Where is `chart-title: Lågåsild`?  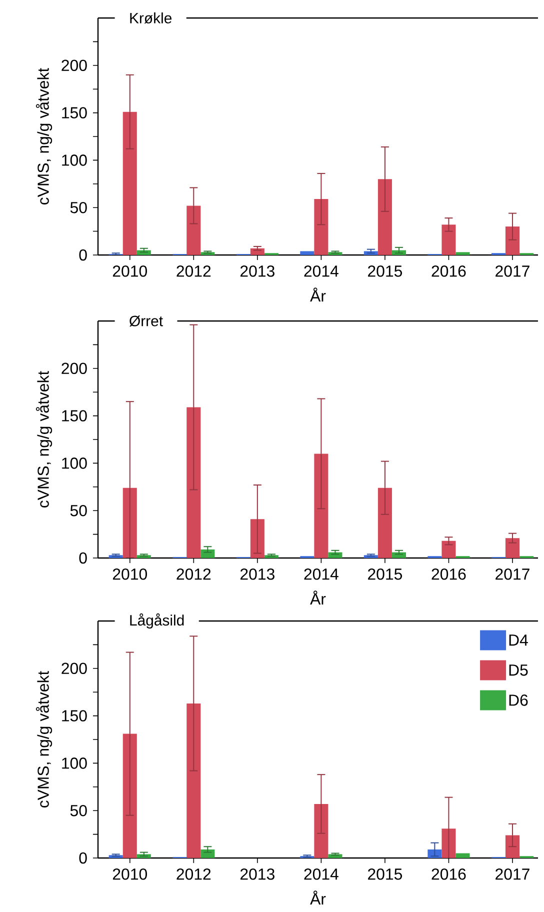 chart-title: Lågåsild is located at coordinates (157, 621).